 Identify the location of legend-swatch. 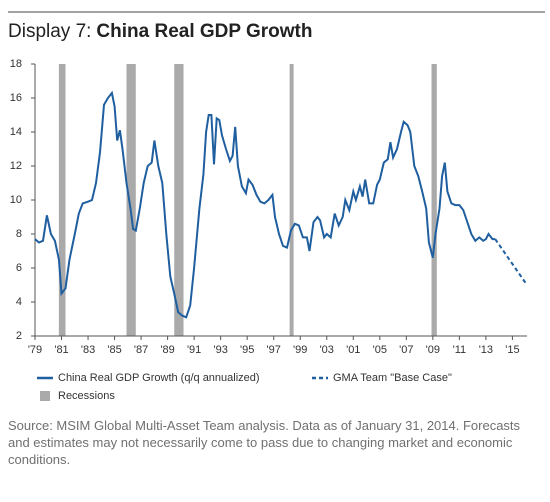
(45, 396).